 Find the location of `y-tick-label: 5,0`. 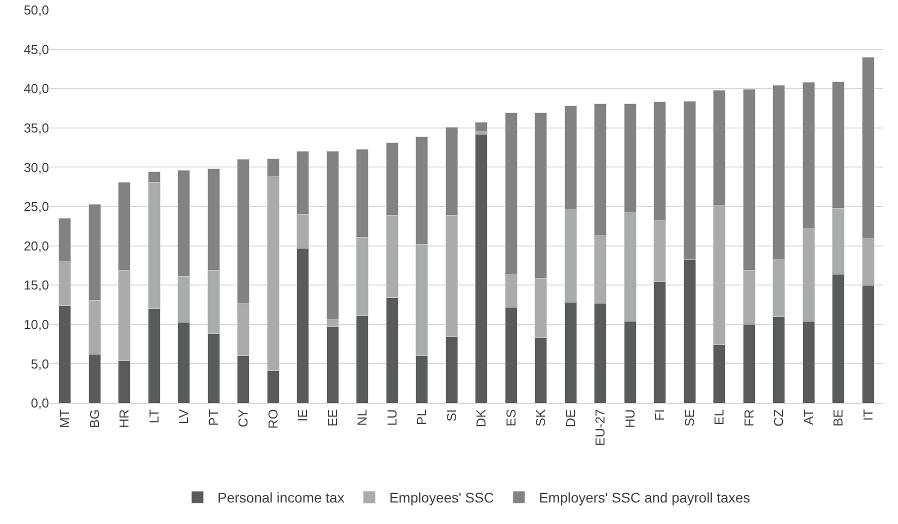

y-tick-label: 5,0 is located at coordinates (39, 364).